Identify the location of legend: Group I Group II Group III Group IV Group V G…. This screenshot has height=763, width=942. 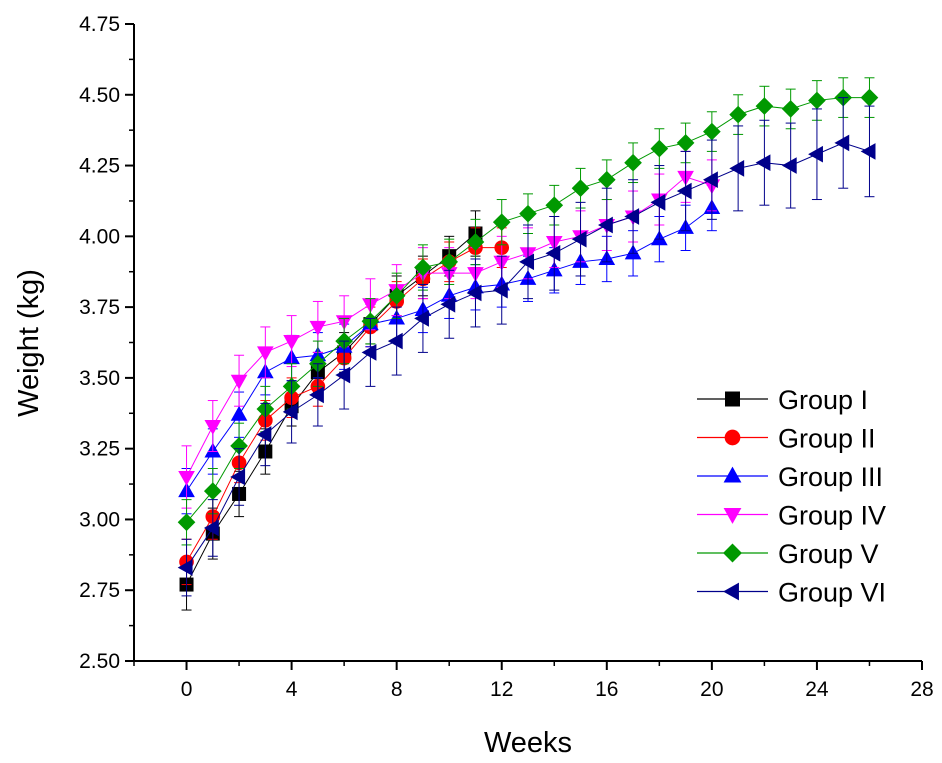
(791, 496).